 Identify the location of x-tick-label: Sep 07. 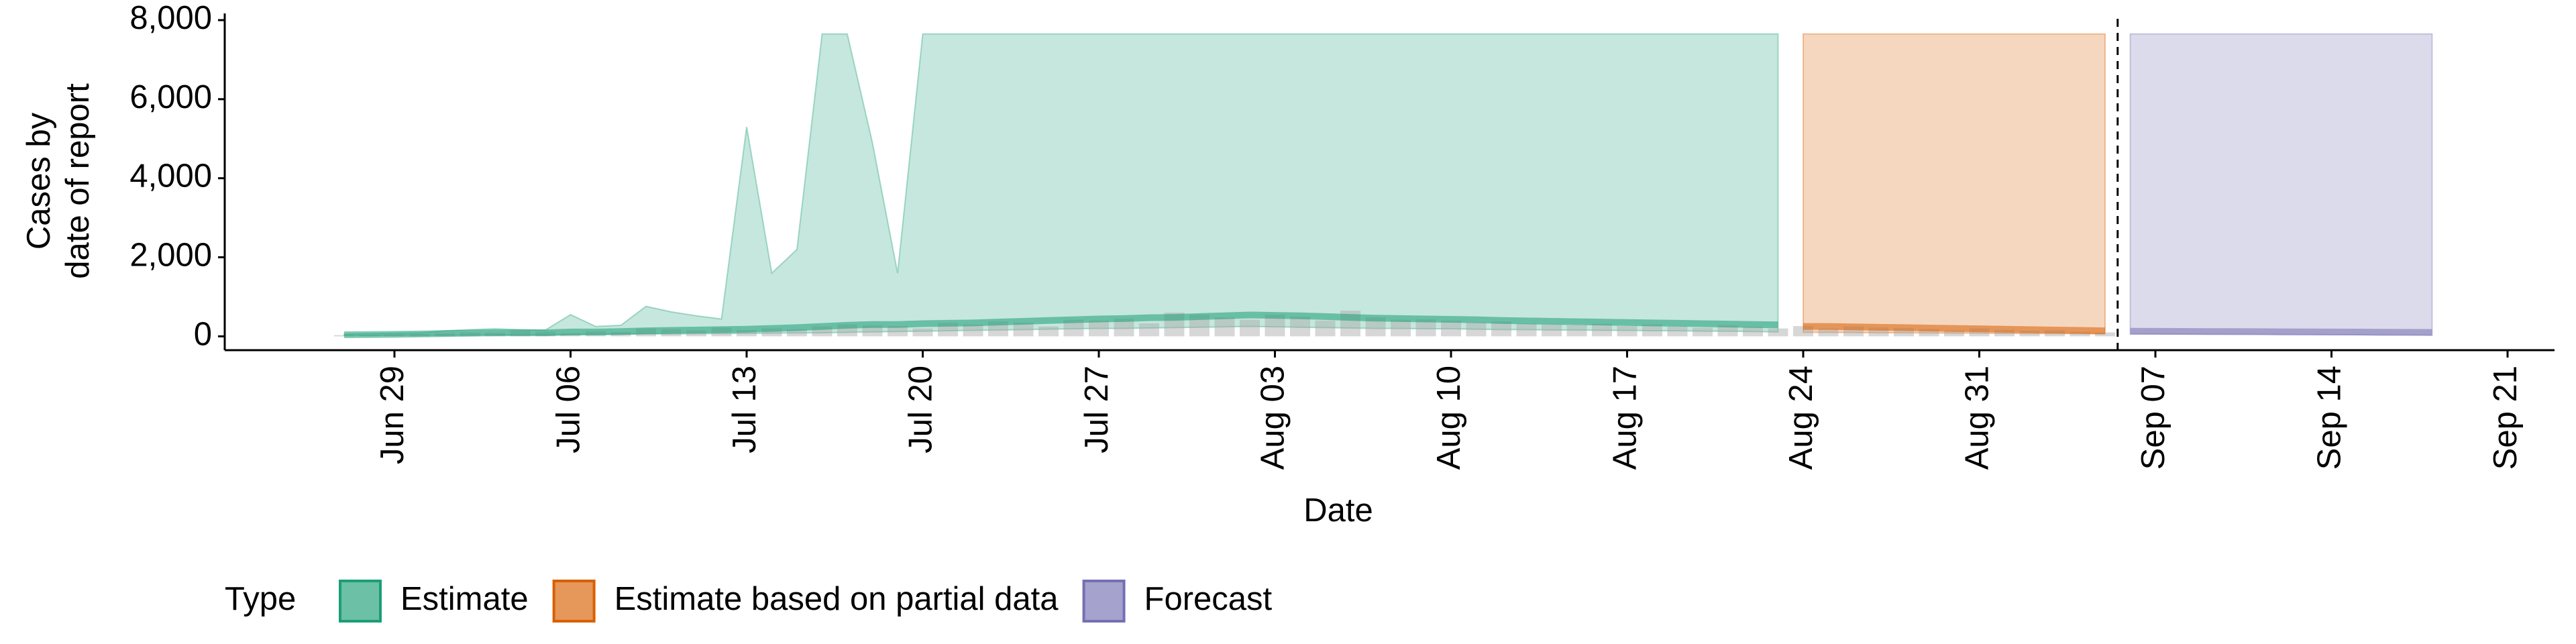
(2153, 418).